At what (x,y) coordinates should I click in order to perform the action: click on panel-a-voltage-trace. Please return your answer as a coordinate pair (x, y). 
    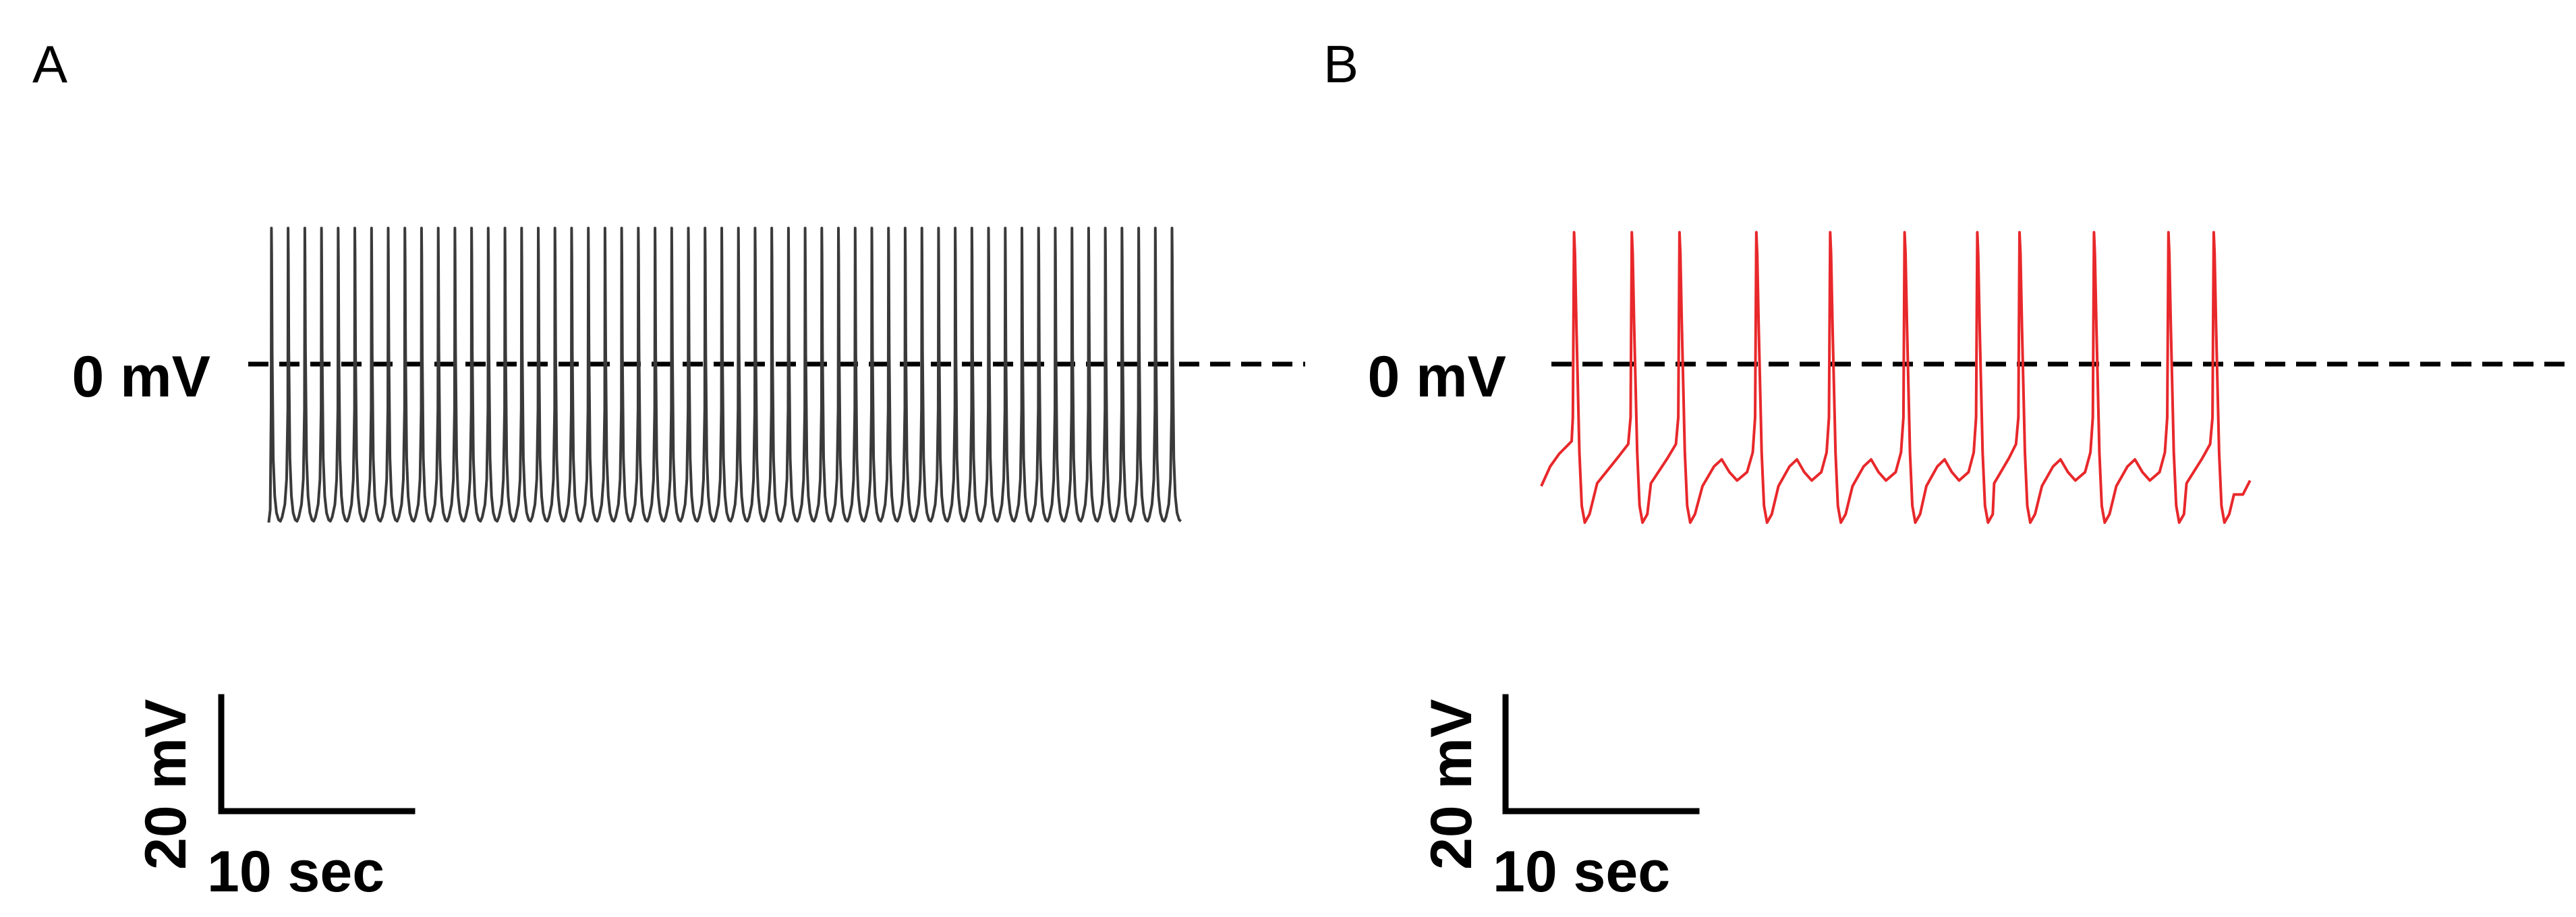
    Looking at the image, I should click on (724, 375).